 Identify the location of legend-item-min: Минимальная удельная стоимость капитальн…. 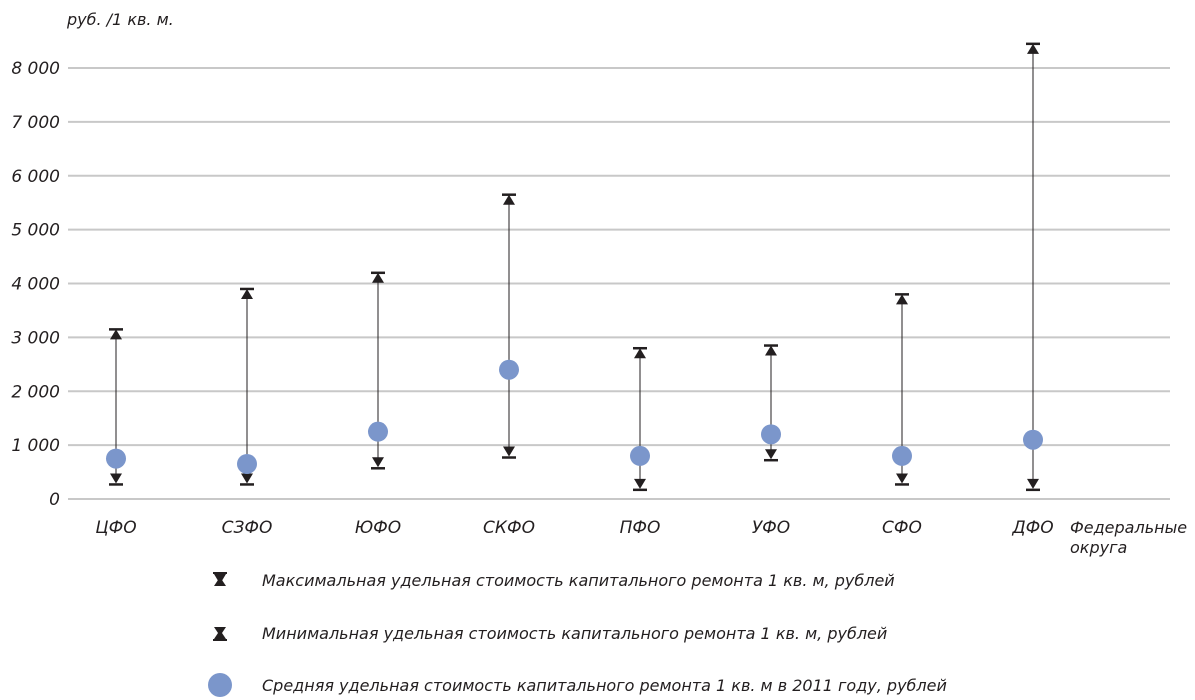
(543, 633).